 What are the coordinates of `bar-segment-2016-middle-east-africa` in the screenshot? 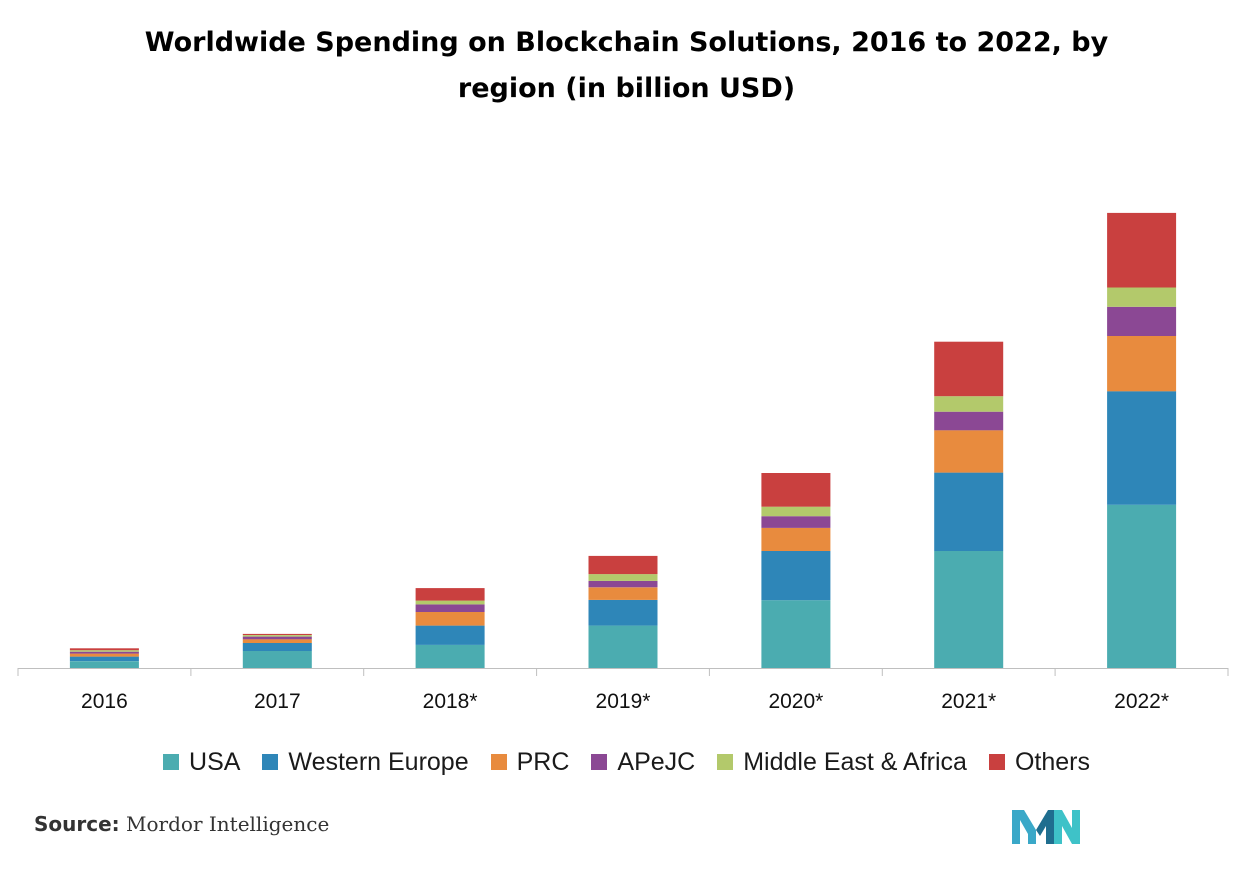 It's located at (104, 651).